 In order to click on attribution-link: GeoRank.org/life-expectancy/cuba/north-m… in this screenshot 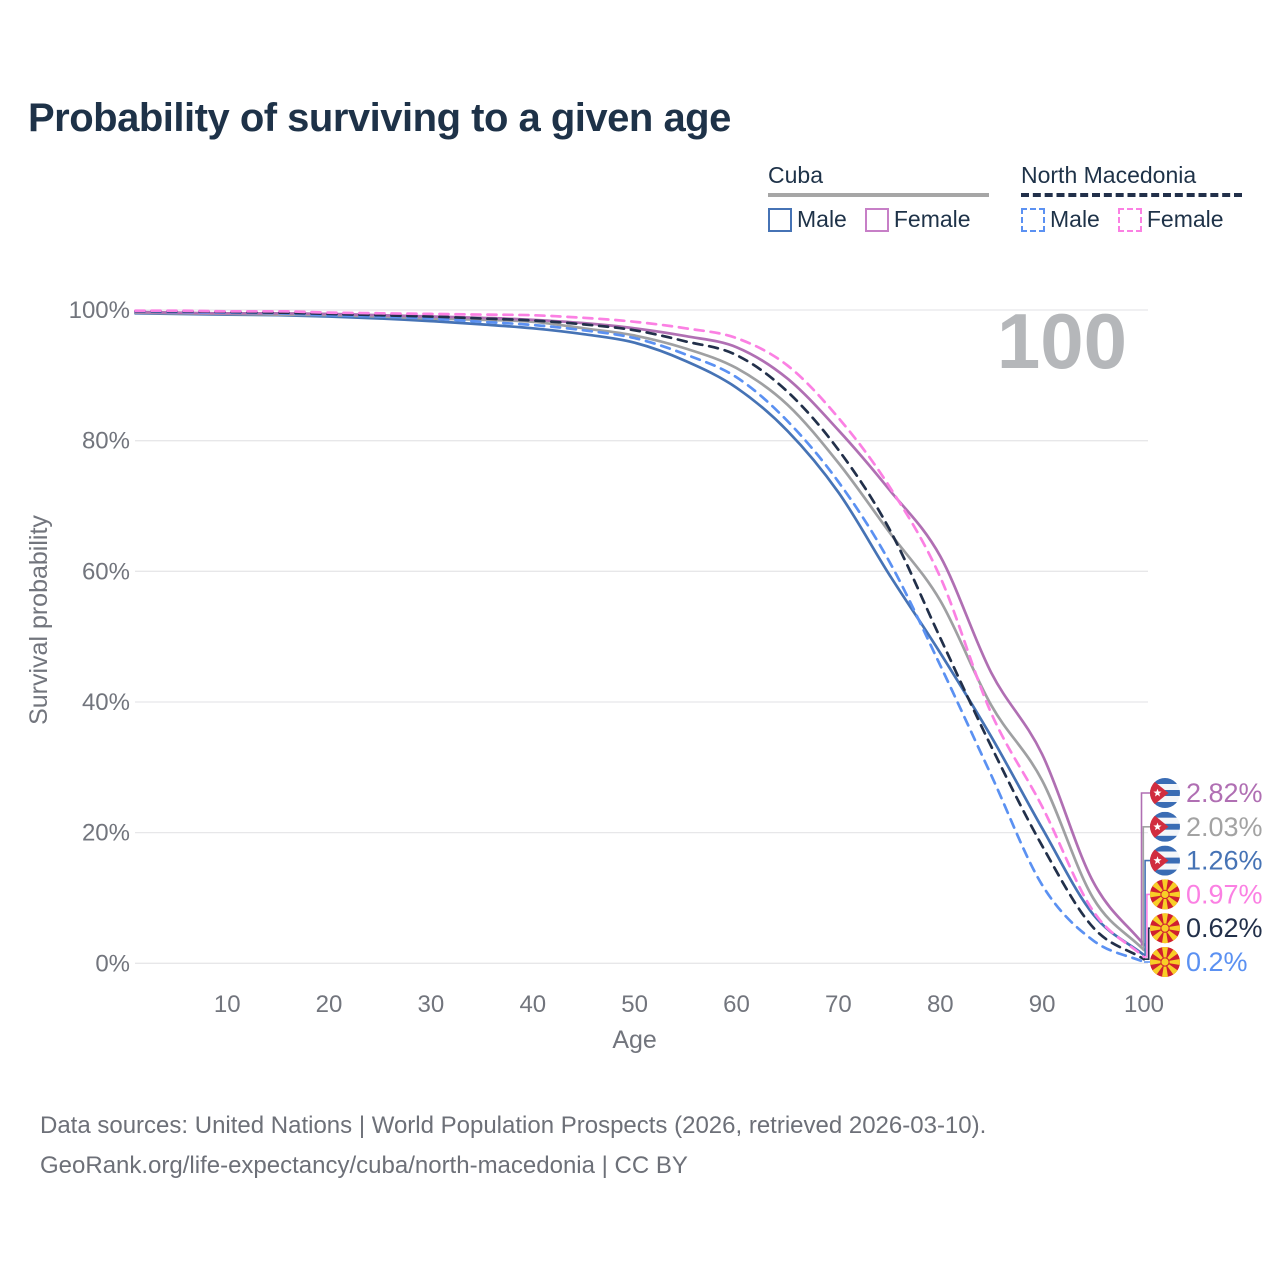, I will do `click(364, 1165)`.